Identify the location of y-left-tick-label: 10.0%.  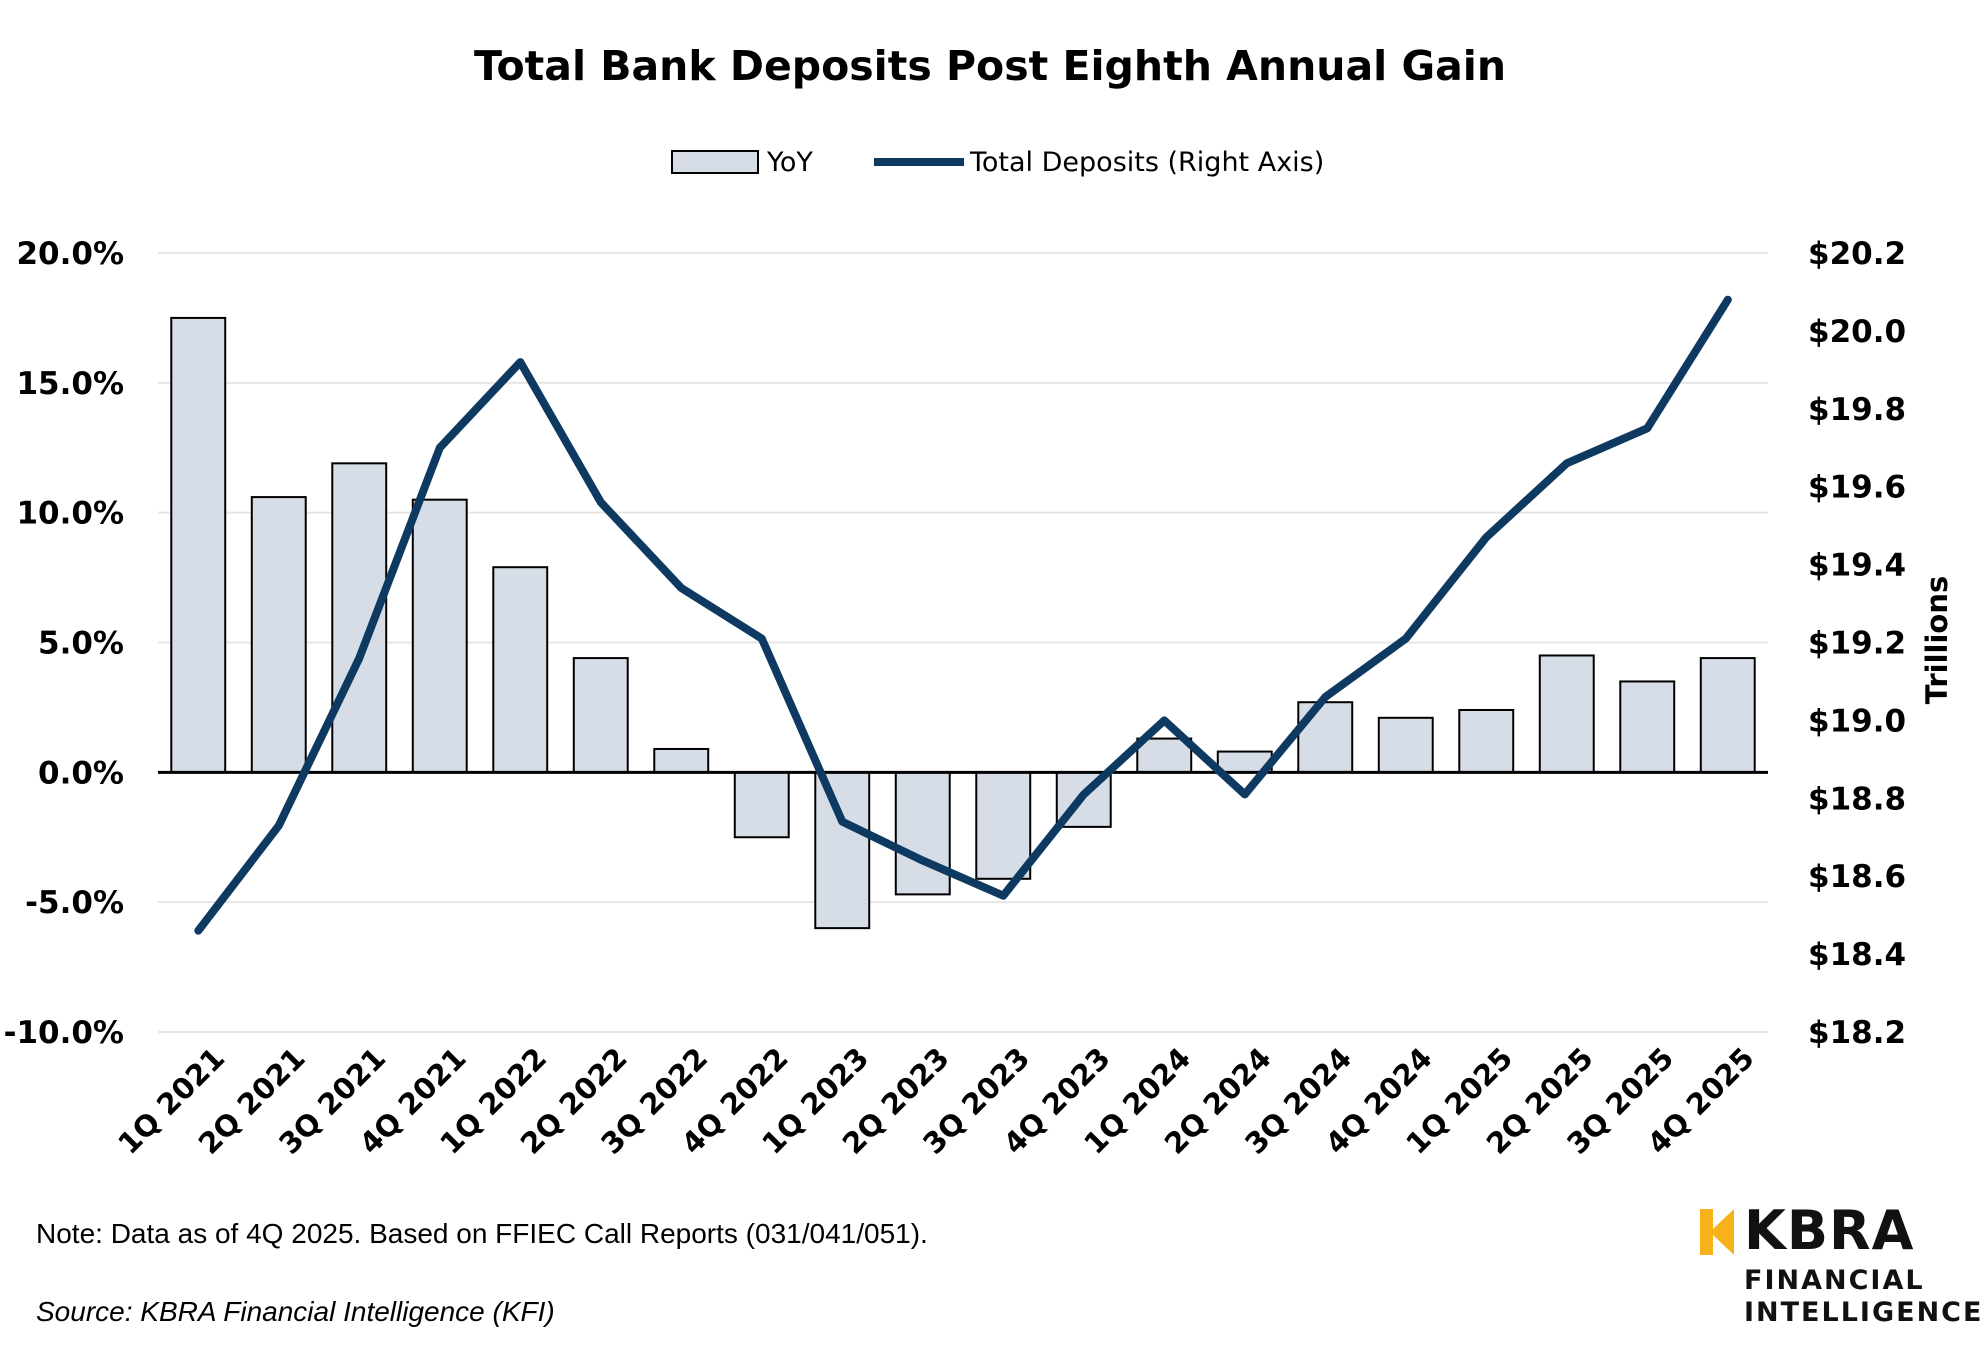
(70, 514).